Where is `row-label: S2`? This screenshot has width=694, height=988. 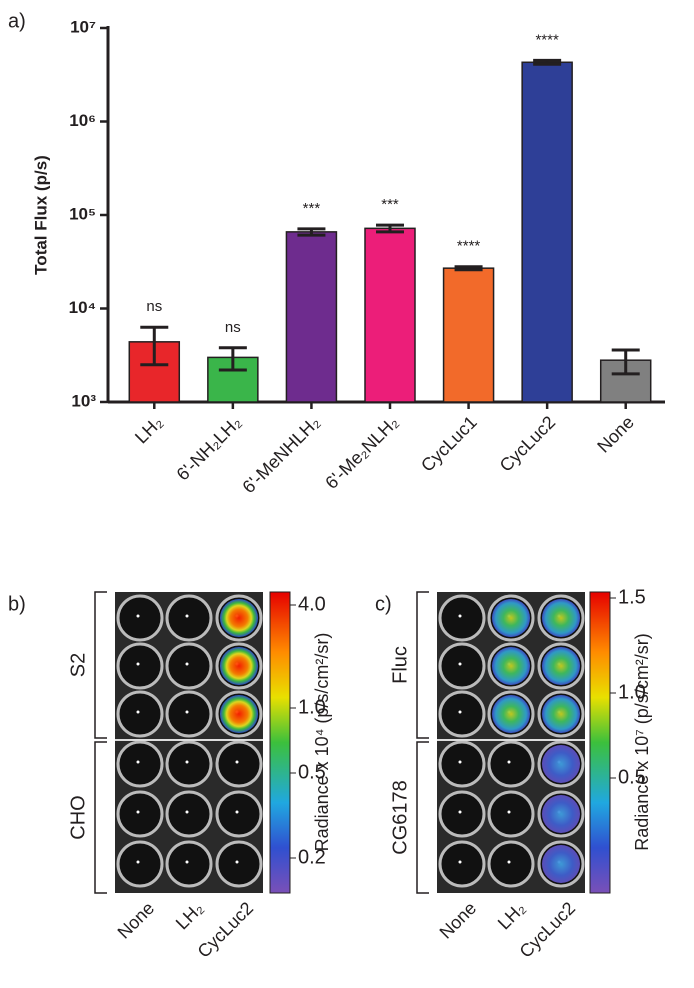
row-label: S2 is located at coordinates (78, 665).